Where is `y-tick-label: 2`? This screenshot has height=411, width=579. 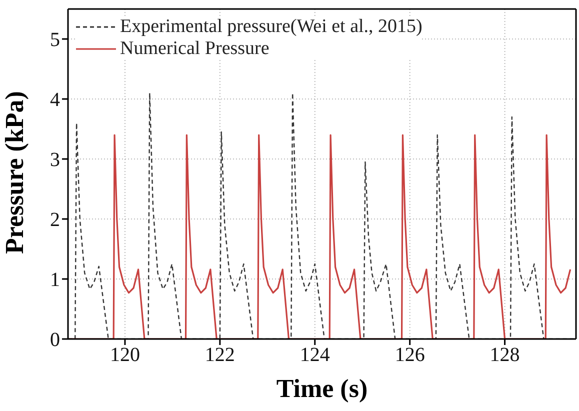 y-tick-label: 2 is located at coordinates (55, 220).